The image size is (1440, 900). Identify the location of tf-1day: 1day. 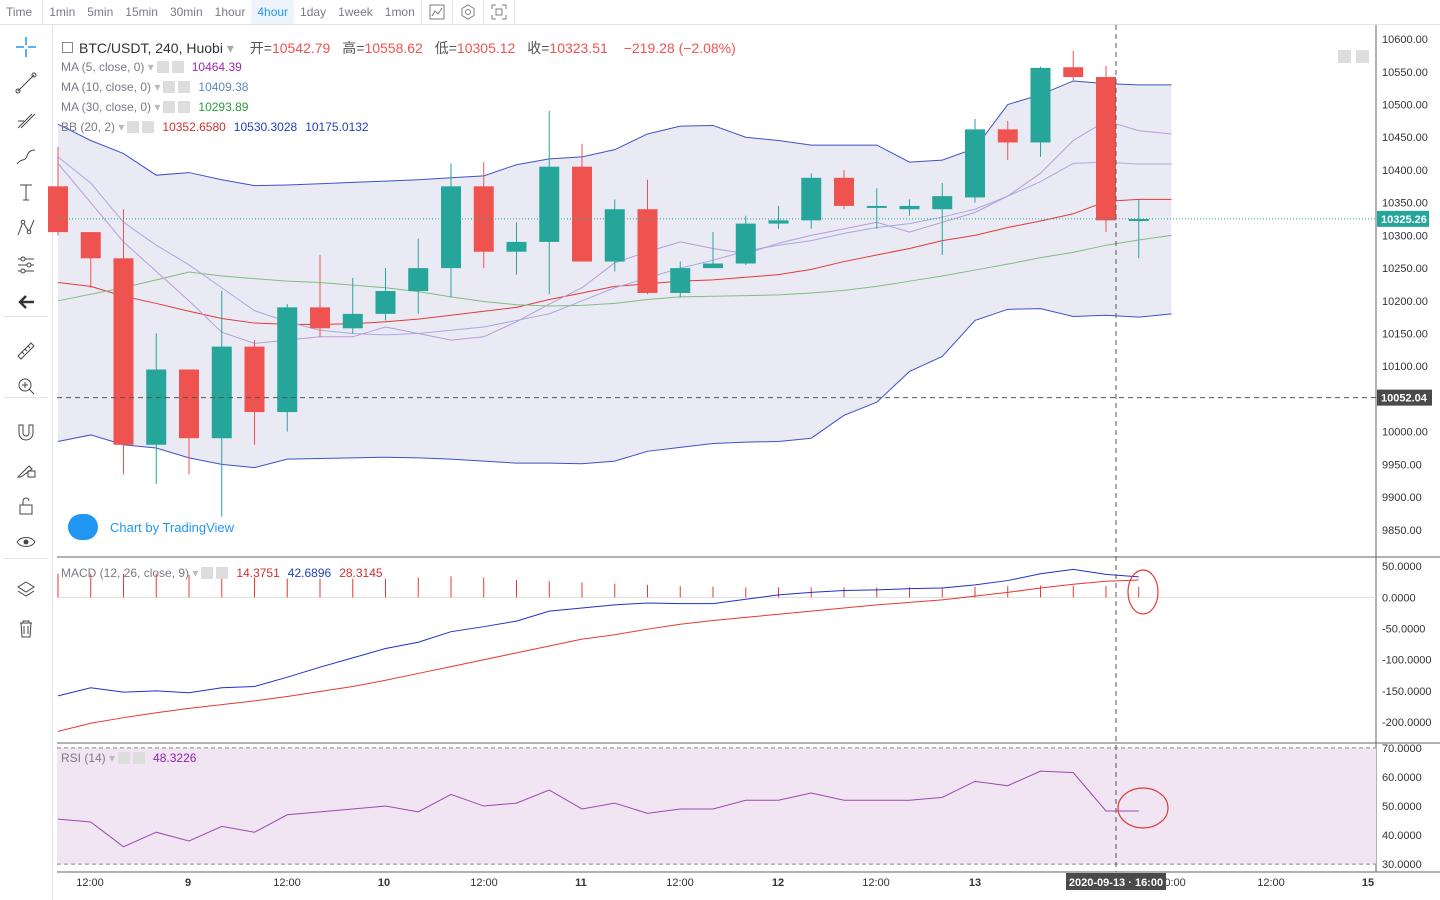
(313, 12).